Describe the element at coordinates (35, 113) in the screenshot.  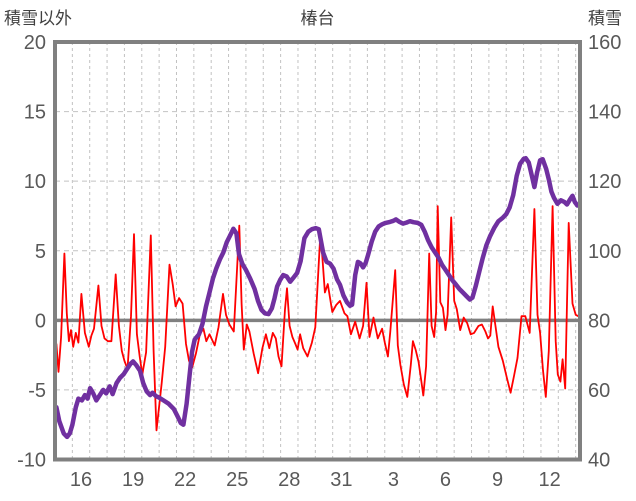
I see `left-axis-tick-label: 15` at that location.